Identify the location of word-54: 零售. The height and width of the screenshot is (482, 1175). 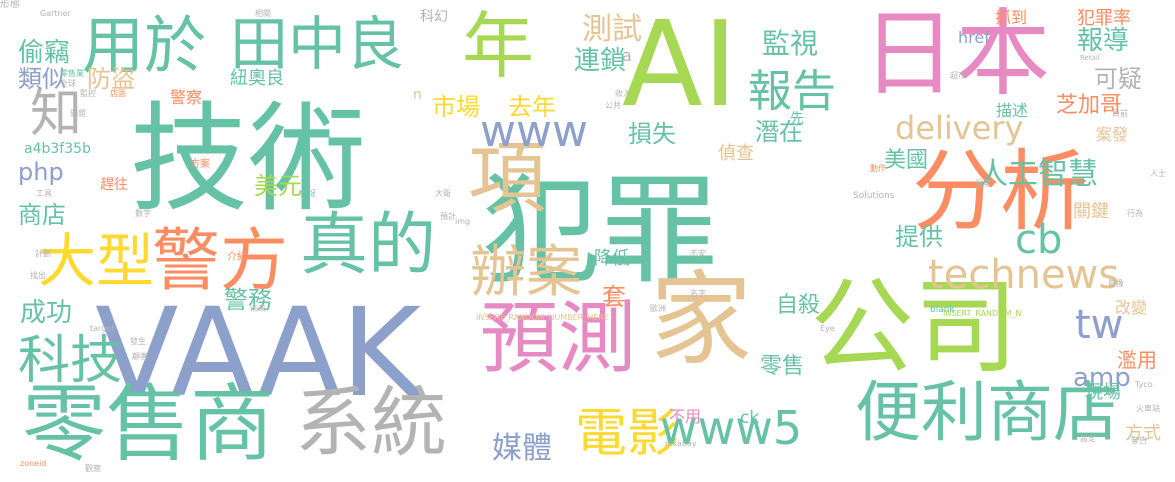
(782, 366).